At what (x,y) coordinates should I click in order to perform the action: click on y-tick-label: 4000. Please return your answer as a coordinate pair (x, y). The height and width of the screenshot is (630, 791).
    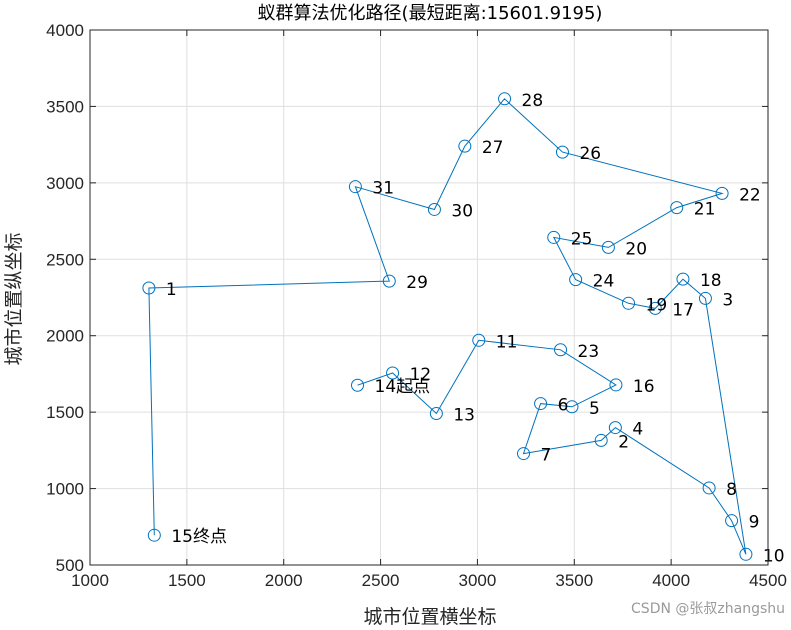
    Looking at the image, I should click on (65, 30).